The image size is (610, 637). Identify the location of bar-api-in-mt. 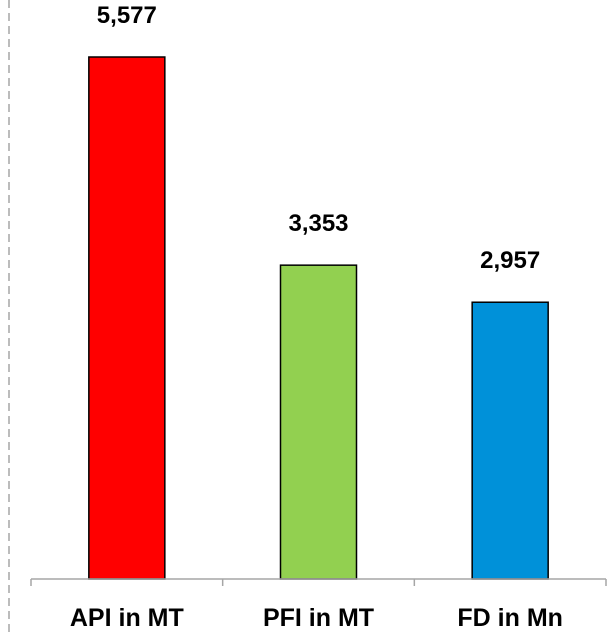
(127, 318).